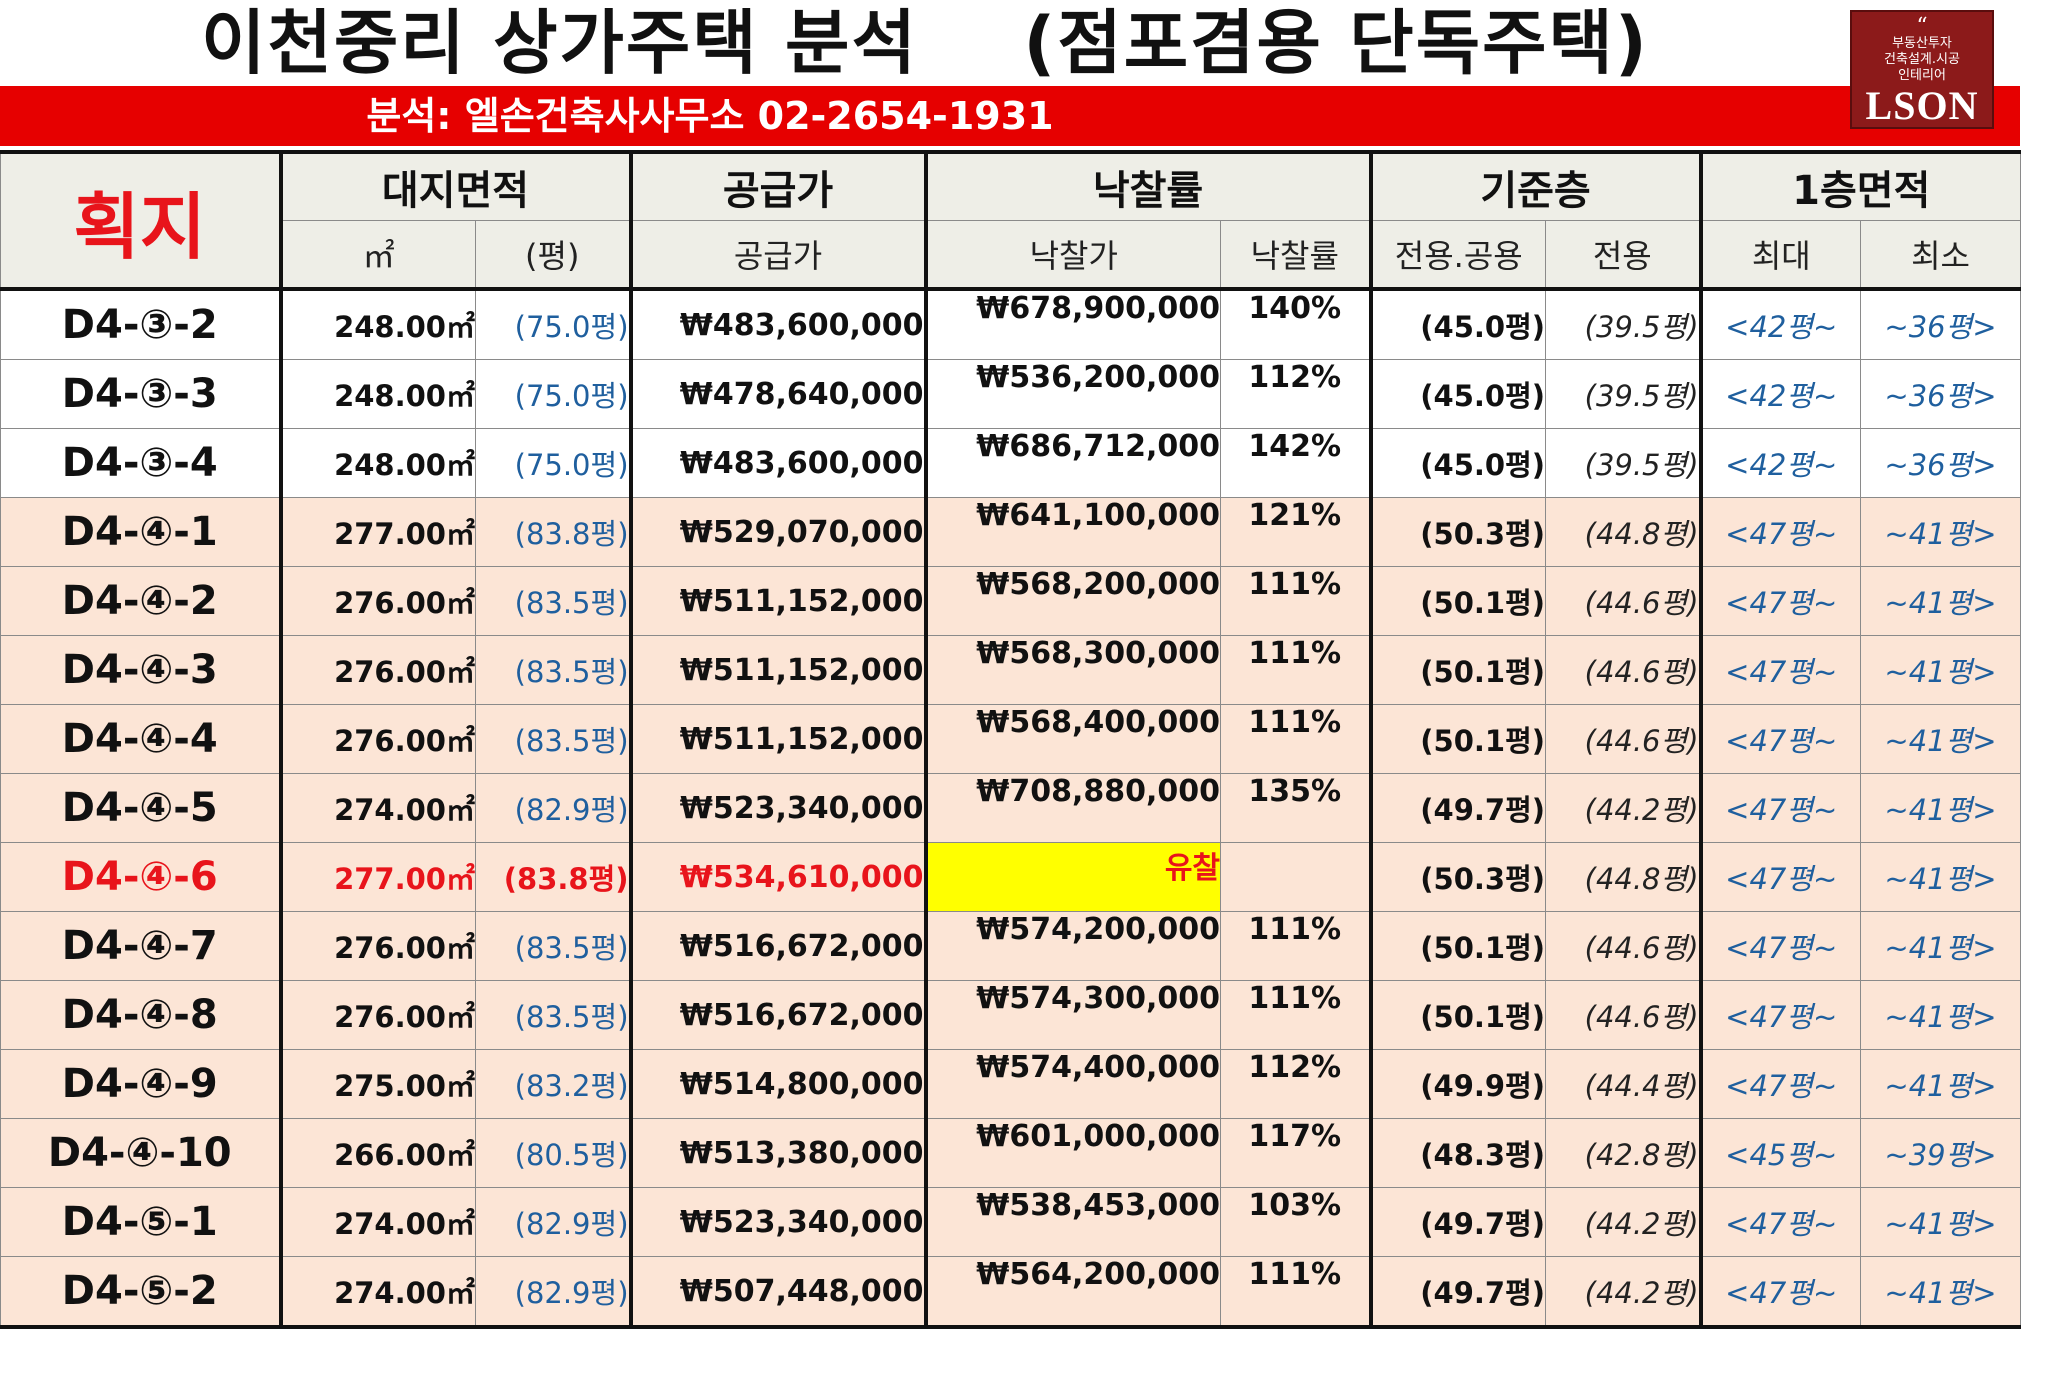 The height and width of the screenshot is (1374, 2061). What do you see at coordinates (141, 601) in the screenshot?
I see `lot-cell: D4-④-2` at bounding box center [141, 601].